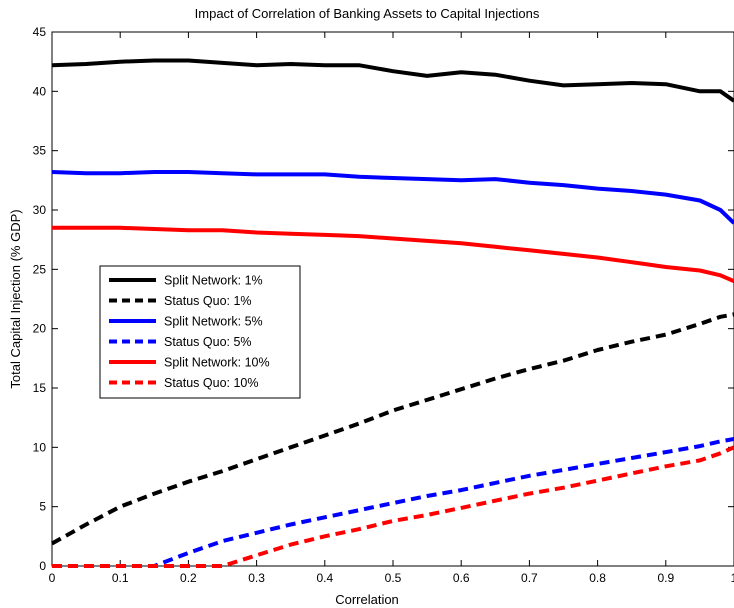 The width and height of the screenshot is (734, 608). Describe the element at coordinates (42, 507) in the screenshot. I see `y-tick-label: 5` at that location.